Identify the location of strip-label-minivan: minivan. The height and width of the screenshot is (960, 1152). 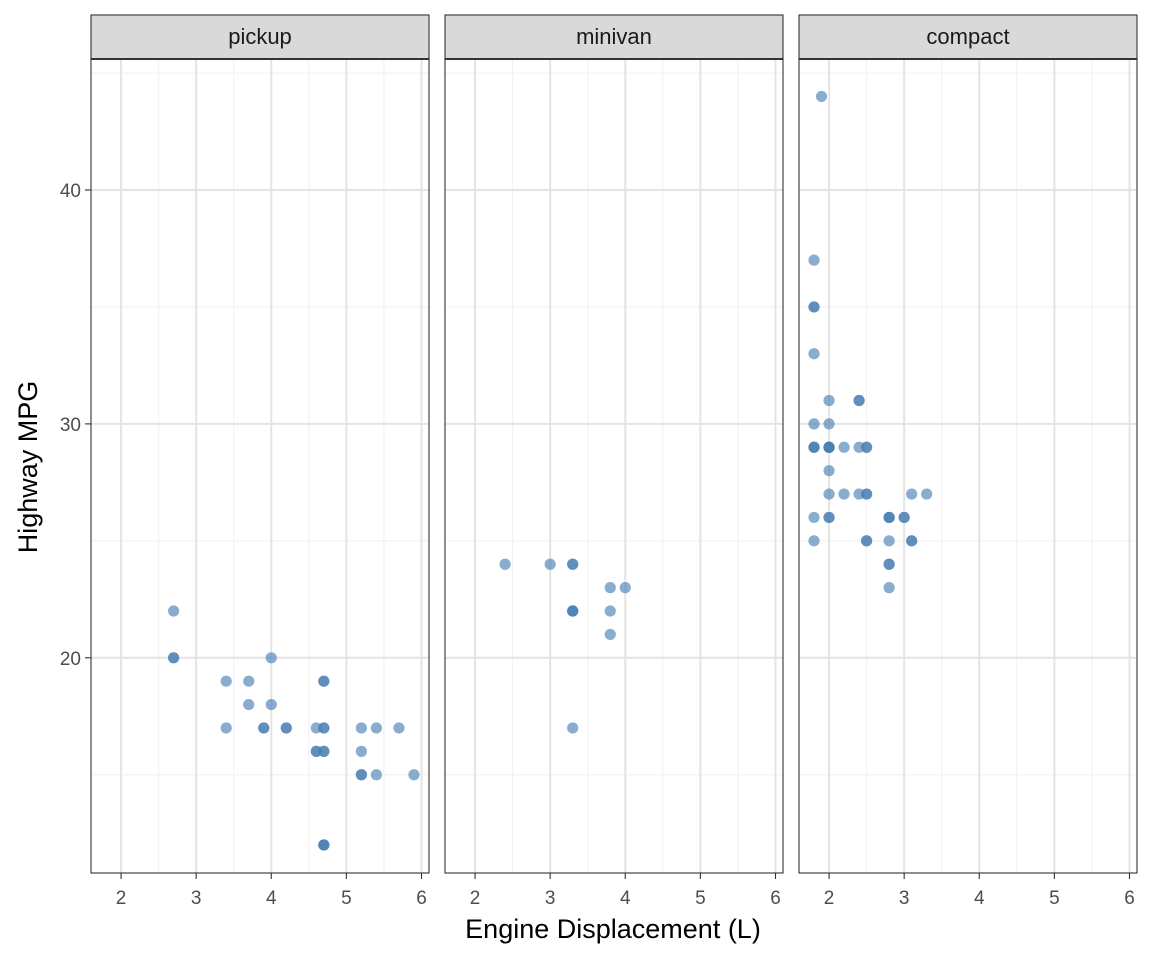
(614, 36).